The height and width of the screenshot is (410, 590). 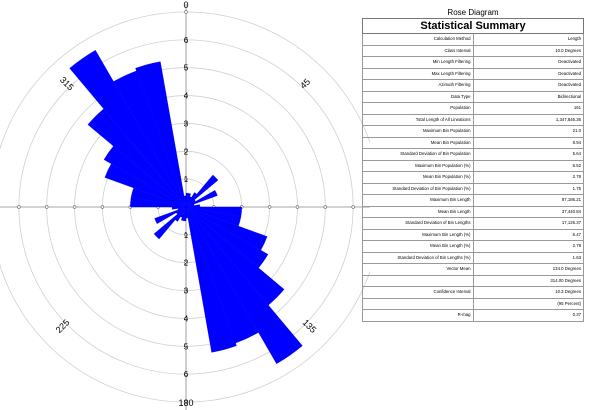 What do you see at coordinates (418, 119) in the screenshot?
I see `summary-row-label: Total Length of All Lineations` at bounding box center [418, 119].